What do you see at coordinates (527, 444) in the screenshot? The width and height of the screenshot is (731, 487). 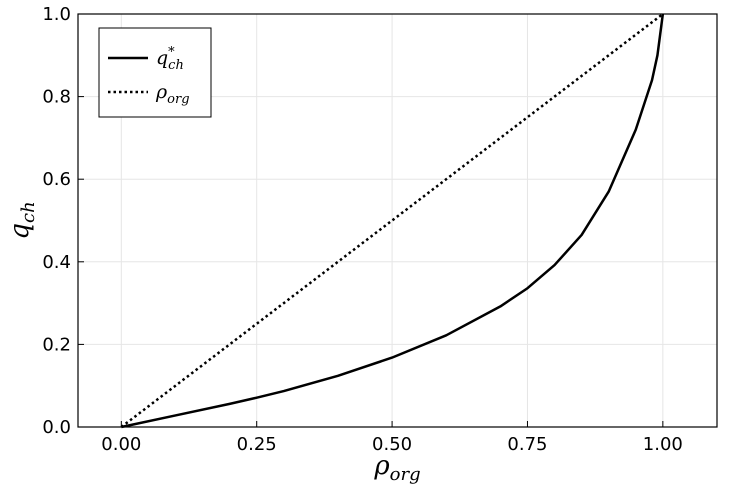 I see `x-tick-label: 0.75` at bounding box center [527, 444].